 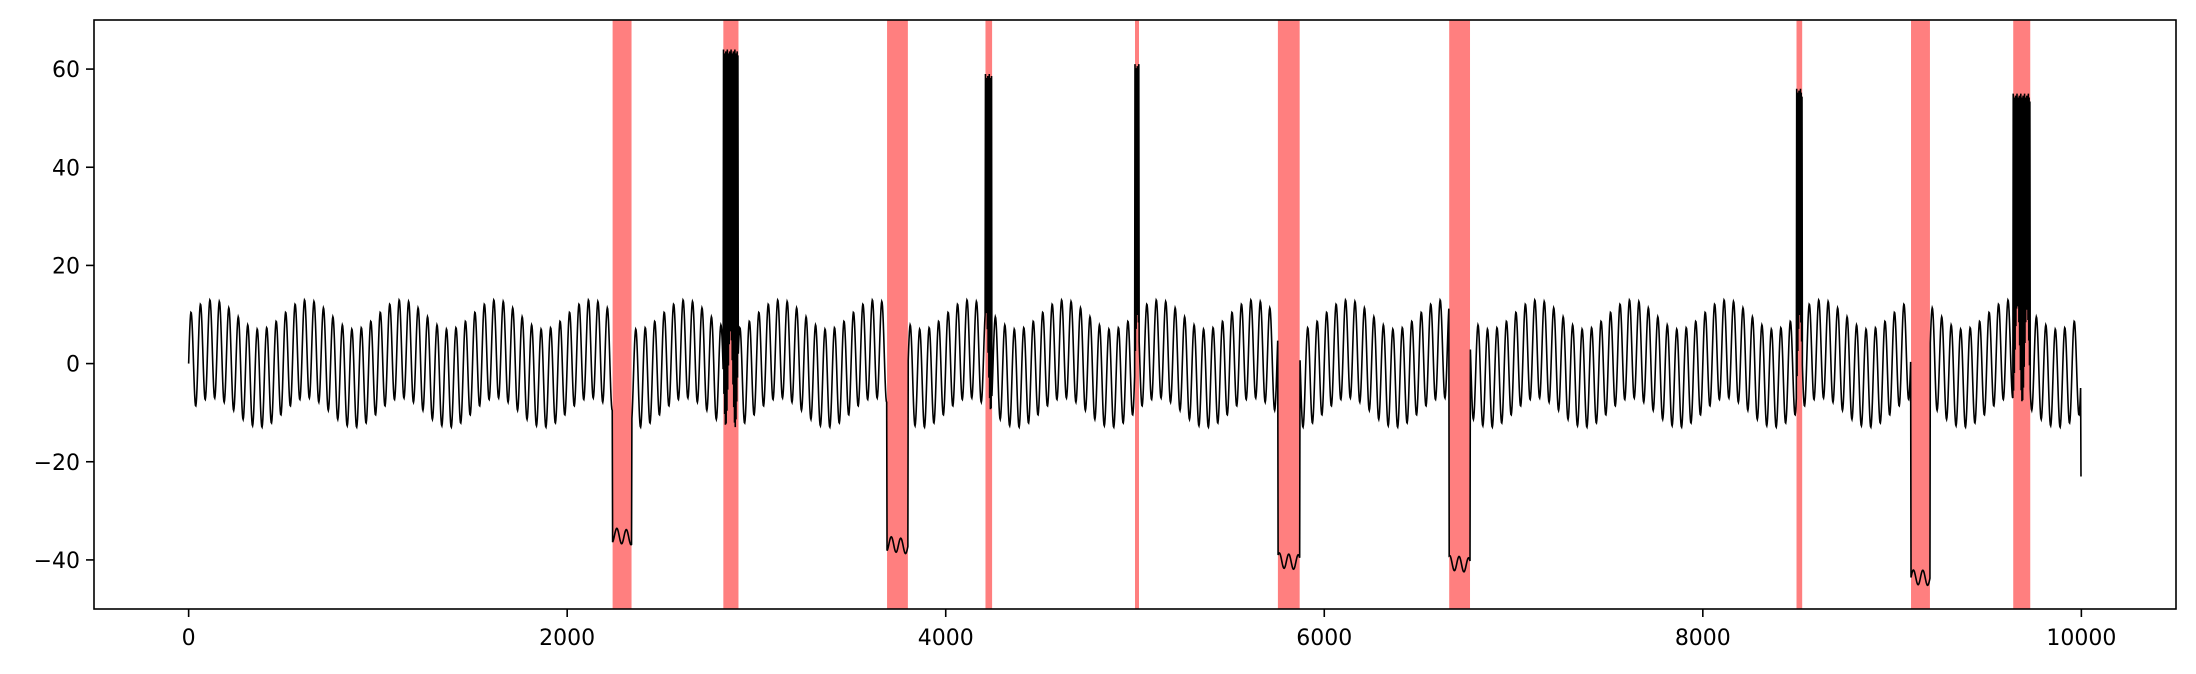 I want to click on x-tick-label: 0, so click(x=189, y=638).